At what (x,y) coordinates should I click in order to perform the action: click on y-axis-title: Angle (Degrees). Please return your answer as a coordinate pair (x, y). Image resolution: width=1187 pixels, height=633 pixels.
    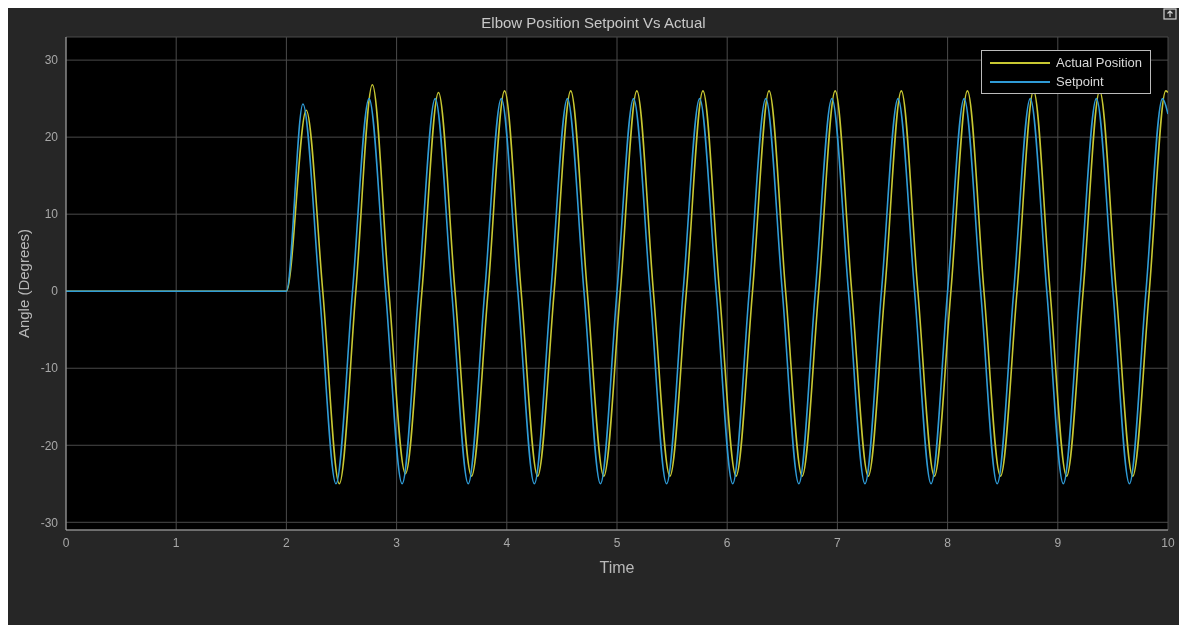
    Looking at the image, I should click on (24, 283).